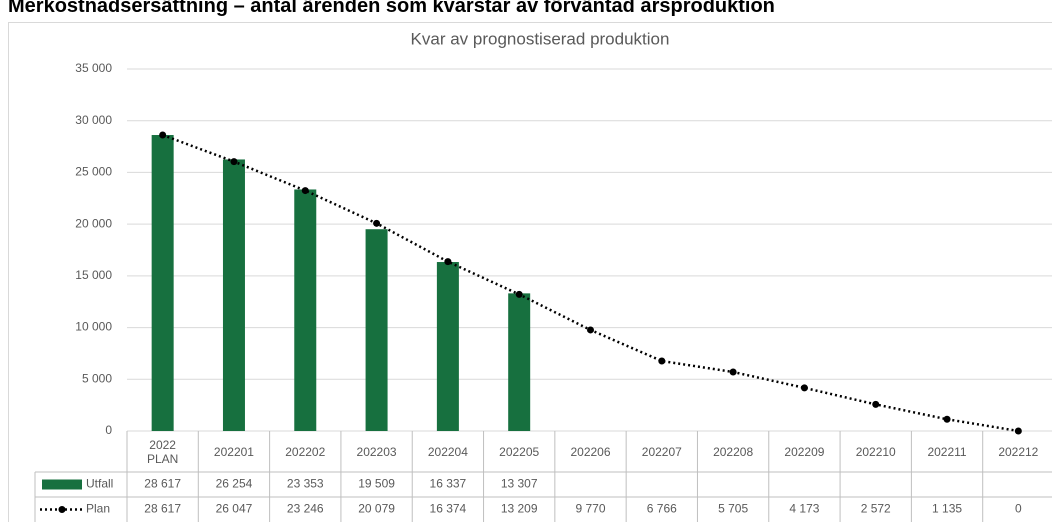 The height and width of the screenshot is (522, 1052). What do you see at coordinates (93, 172) in the screenshot?
I see `y-tick-label: 25 000` at bounding box center [93, 172].